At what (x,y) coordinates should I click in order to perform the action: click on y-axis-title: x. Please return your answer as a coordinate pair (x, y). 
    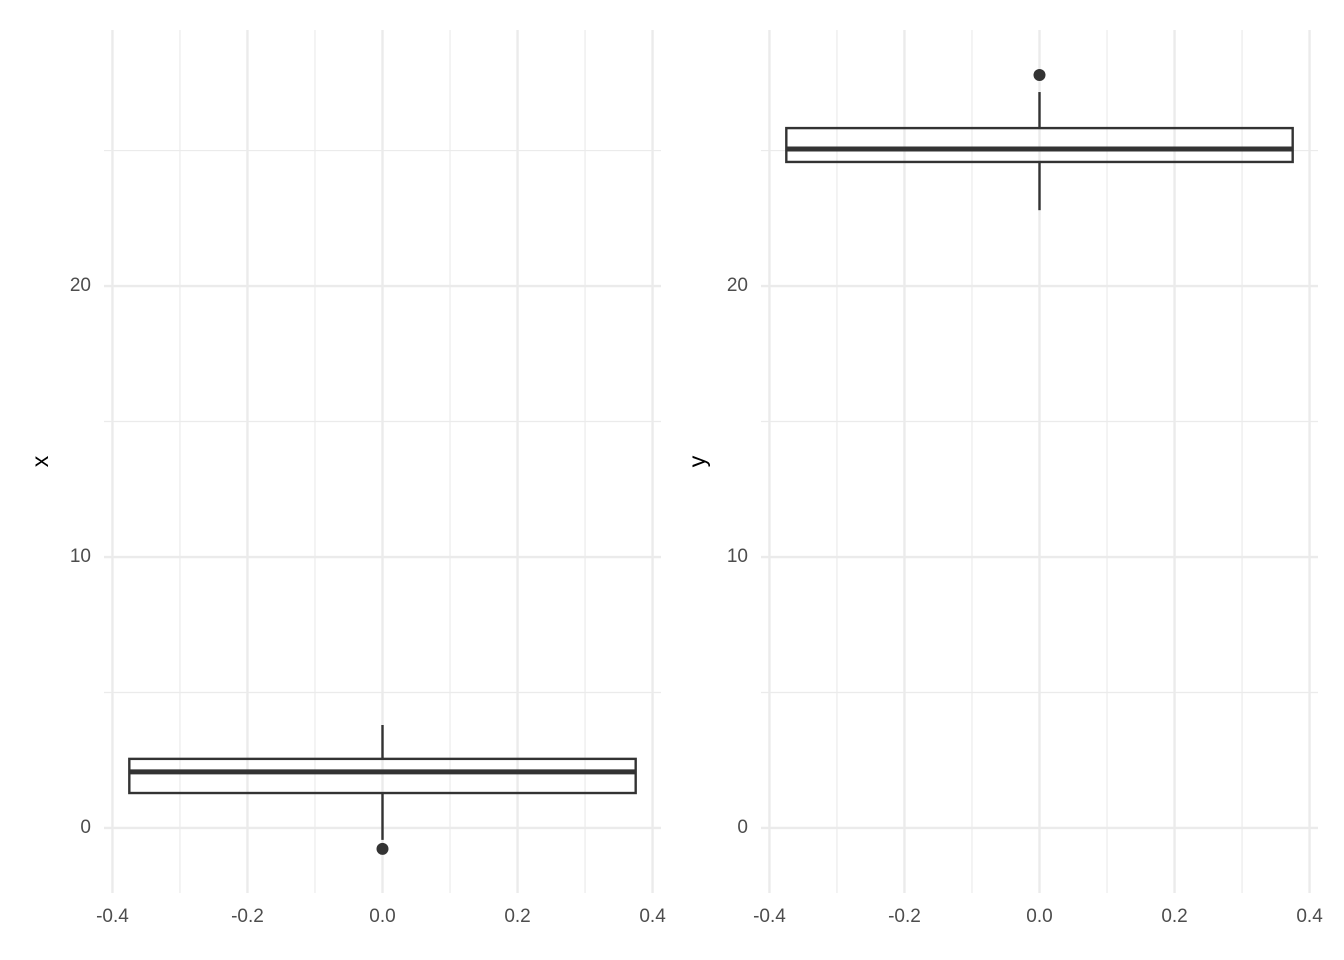
    Looking at the image, I should click on (40, 461).